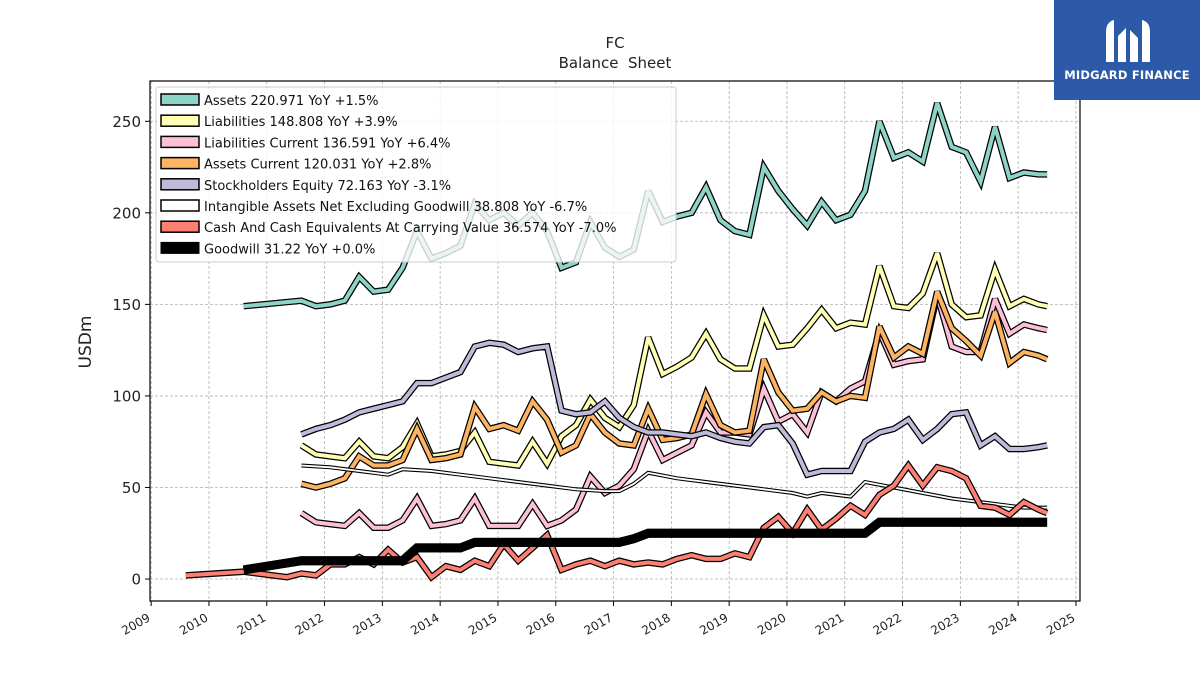  Describe the element at coordinates (309, 623) in the screenshot. I see `x-tick-label: 2012` at that location.